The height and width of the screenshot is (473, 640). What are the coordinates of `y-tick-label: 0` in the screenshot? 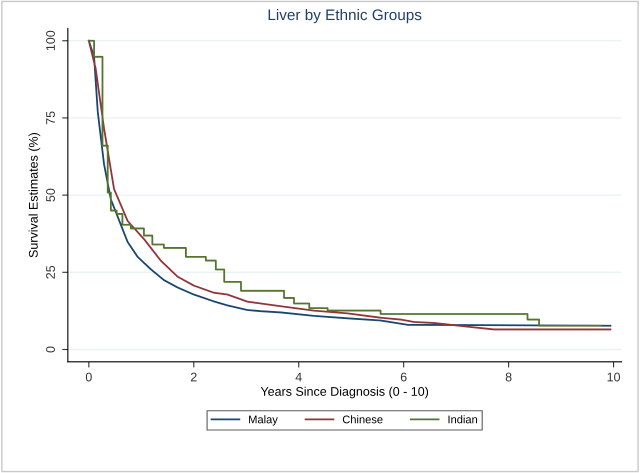 It's located at (50, 349).